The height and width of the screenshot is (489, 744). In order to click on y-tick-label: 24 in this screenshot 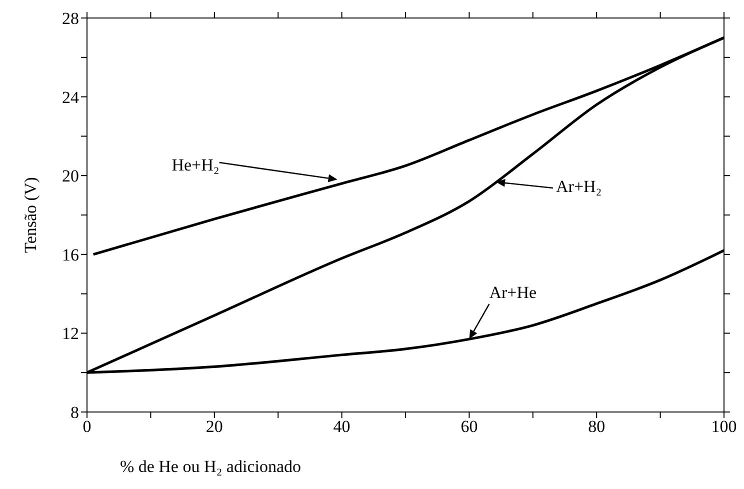, I will do `click(71, 97)`.